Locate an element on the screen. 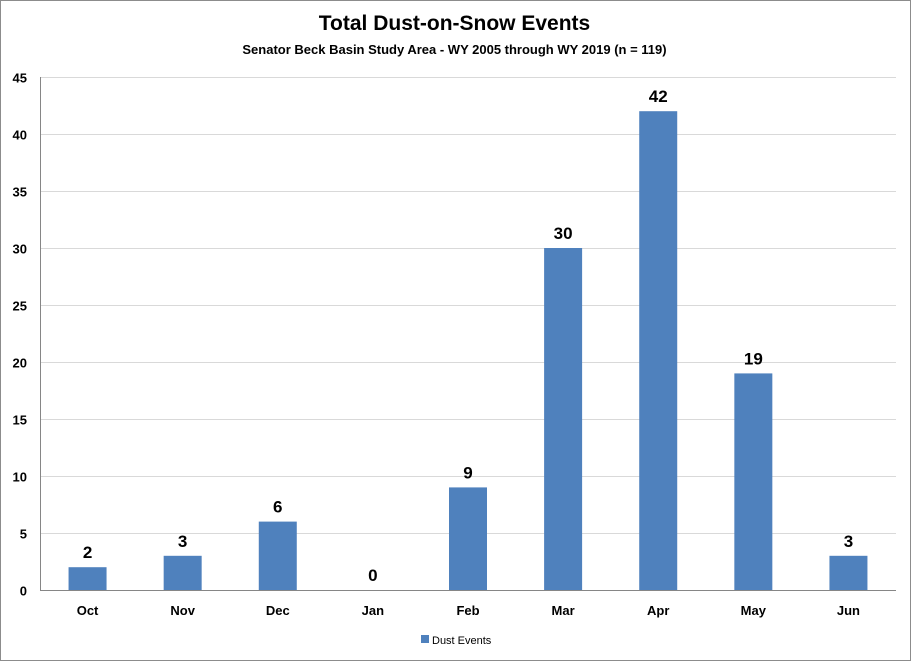 The width and height of the screenshot is (911, 661). y-tick-label: 30 is located at coordinates (20, 249).